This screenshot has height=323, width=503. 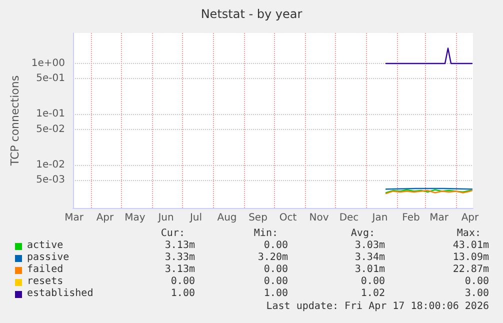 I want to click on y-tick-label: 1e+00, so click(x=48, y=63).